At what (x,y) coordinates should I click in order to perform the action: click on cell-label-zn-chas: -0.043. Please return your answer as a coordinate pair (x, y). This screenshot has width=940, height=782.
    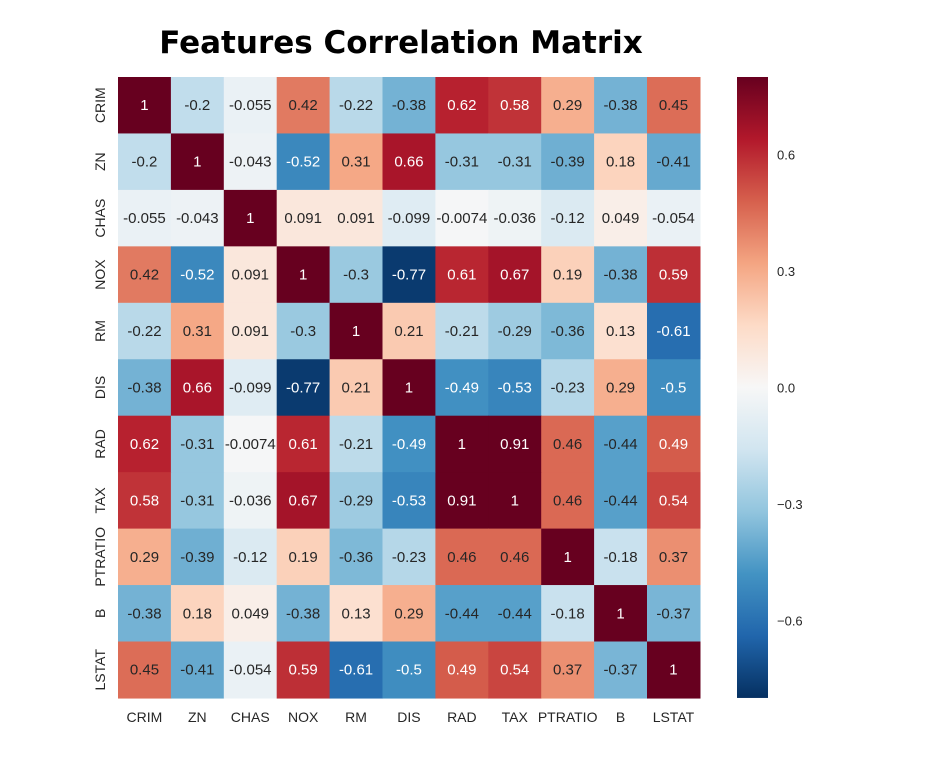
    Looking at the image, I should click on (250, 162).